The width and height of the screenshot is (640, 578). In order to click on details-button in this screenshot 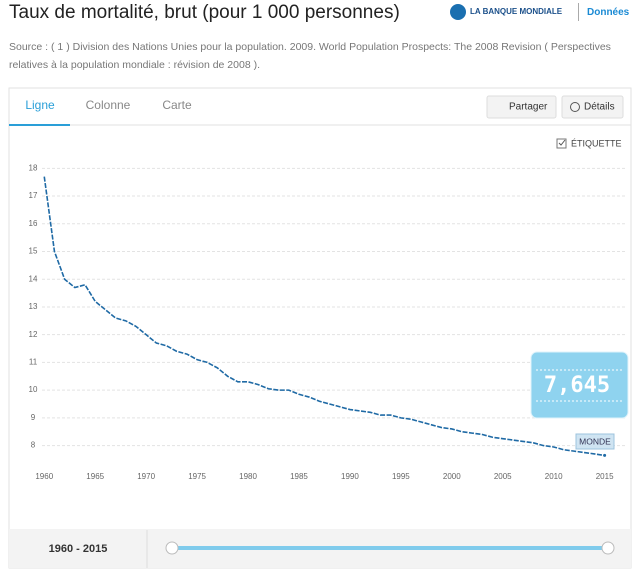, I will do `click(592, 107)`.